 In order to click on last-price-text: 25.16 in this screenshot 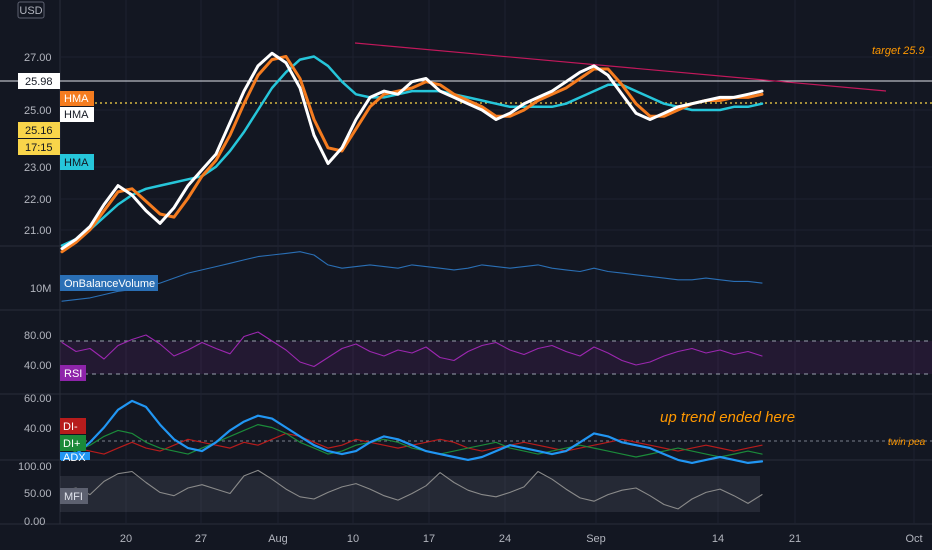, I will do `click(39, 131)`.